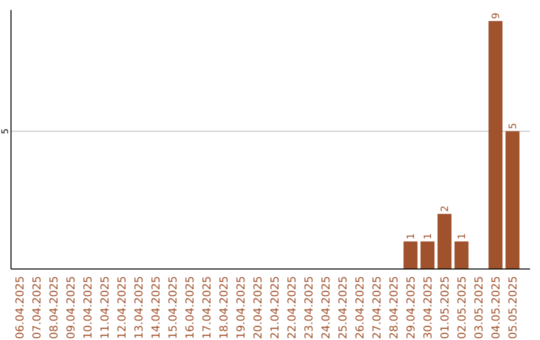 Image resolution: width=540 pixels, height=340 pixels. What do you see at coordinates (156, 307) in the screenshot?
I see `x-tick-label: 14.04.2025` at bounding box center [156, 307].